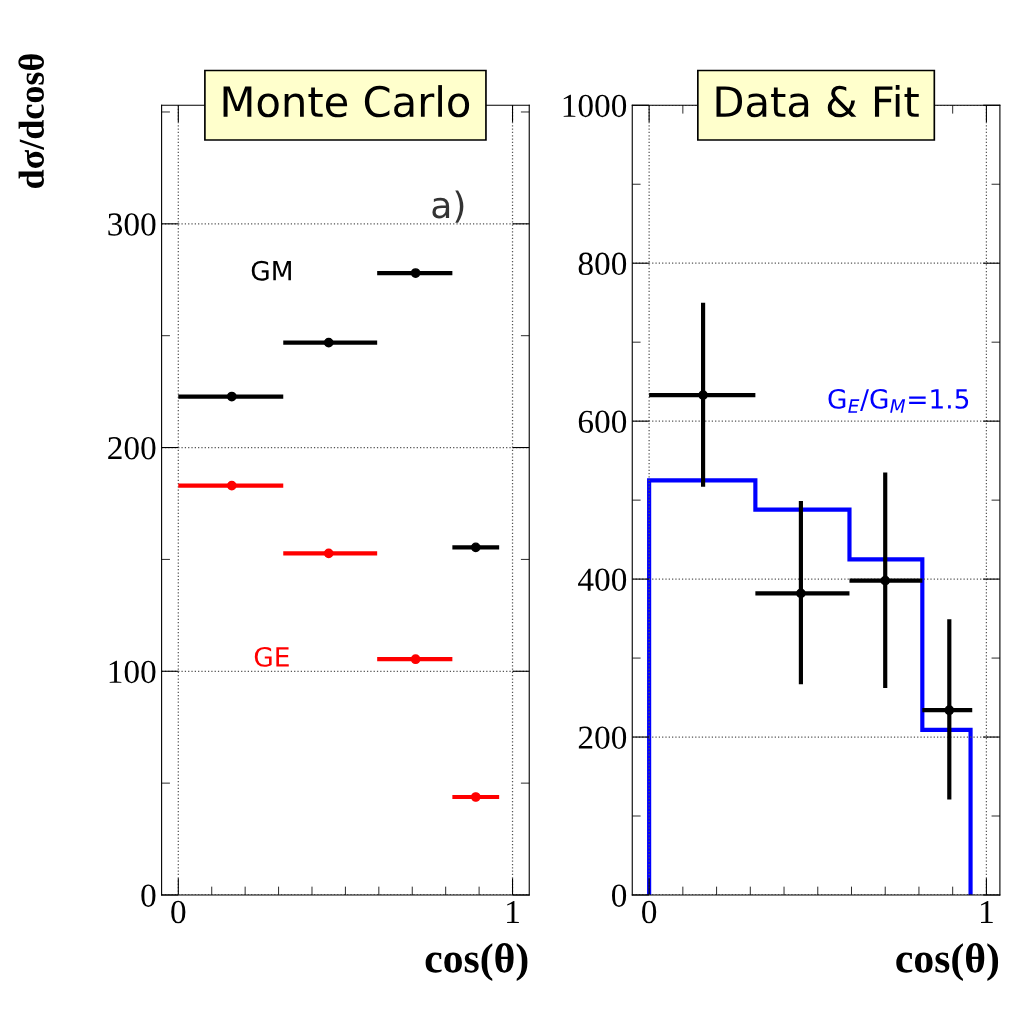  Describe the element at coordinates (595, 106) in the screenshot. I see `y-tick-label: 1000` at that location.